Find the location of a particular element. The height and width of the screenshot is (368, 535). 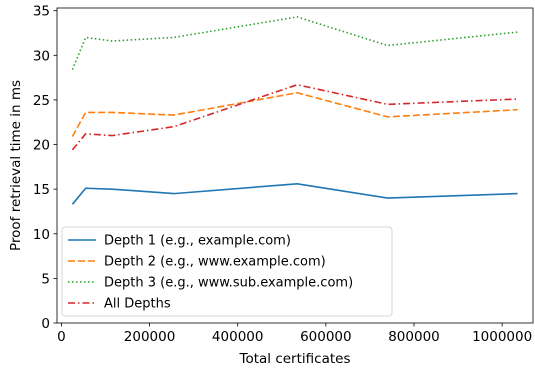

x-tick-label: 0 is located at coordinates (61, 337).